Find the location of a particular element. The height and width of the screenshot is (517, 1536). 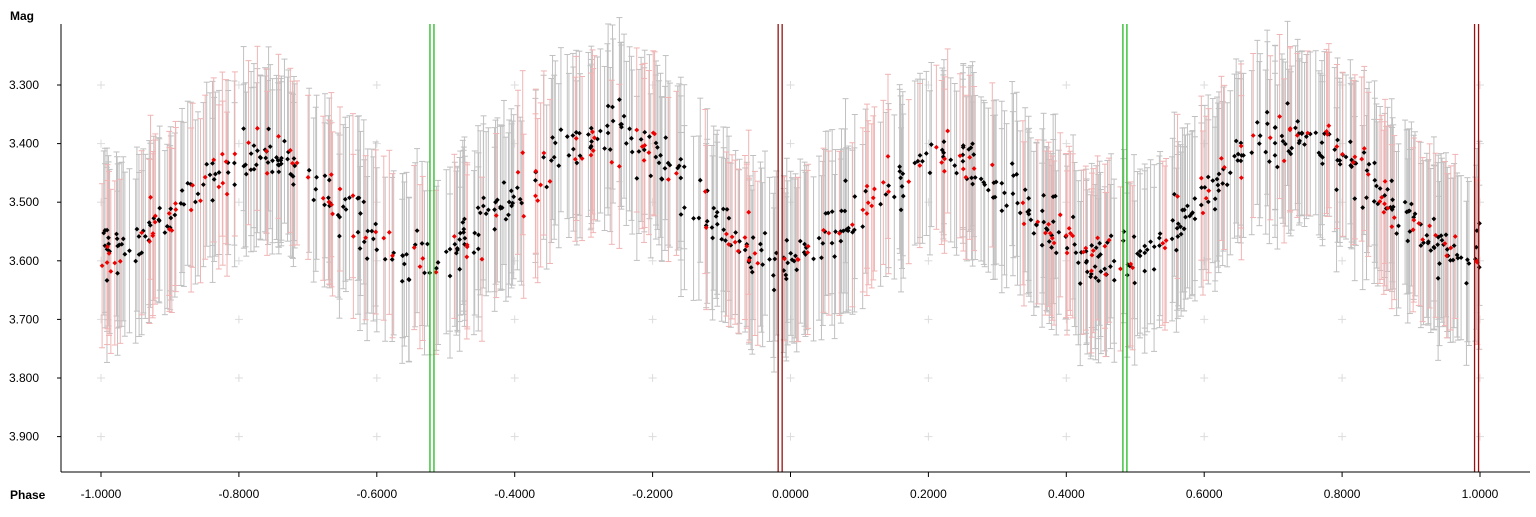

x-tick-label: -0.2000 is located at coordinates (652, 494).